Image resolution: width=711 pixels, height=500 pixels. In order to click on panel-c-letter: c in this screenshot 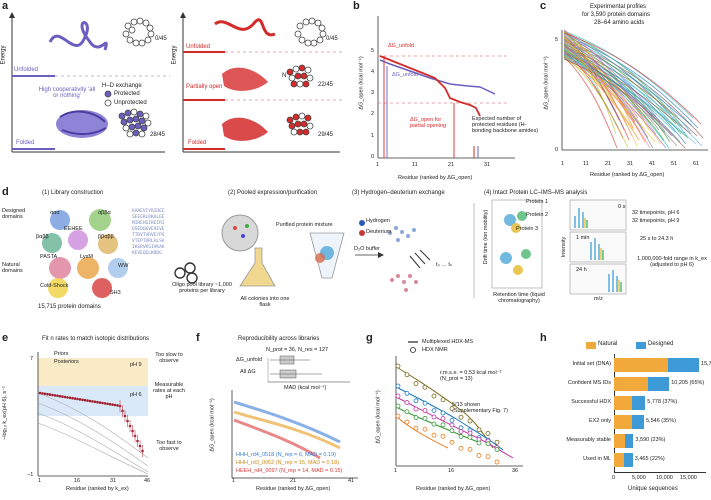, I will do `click(543, 6)`.